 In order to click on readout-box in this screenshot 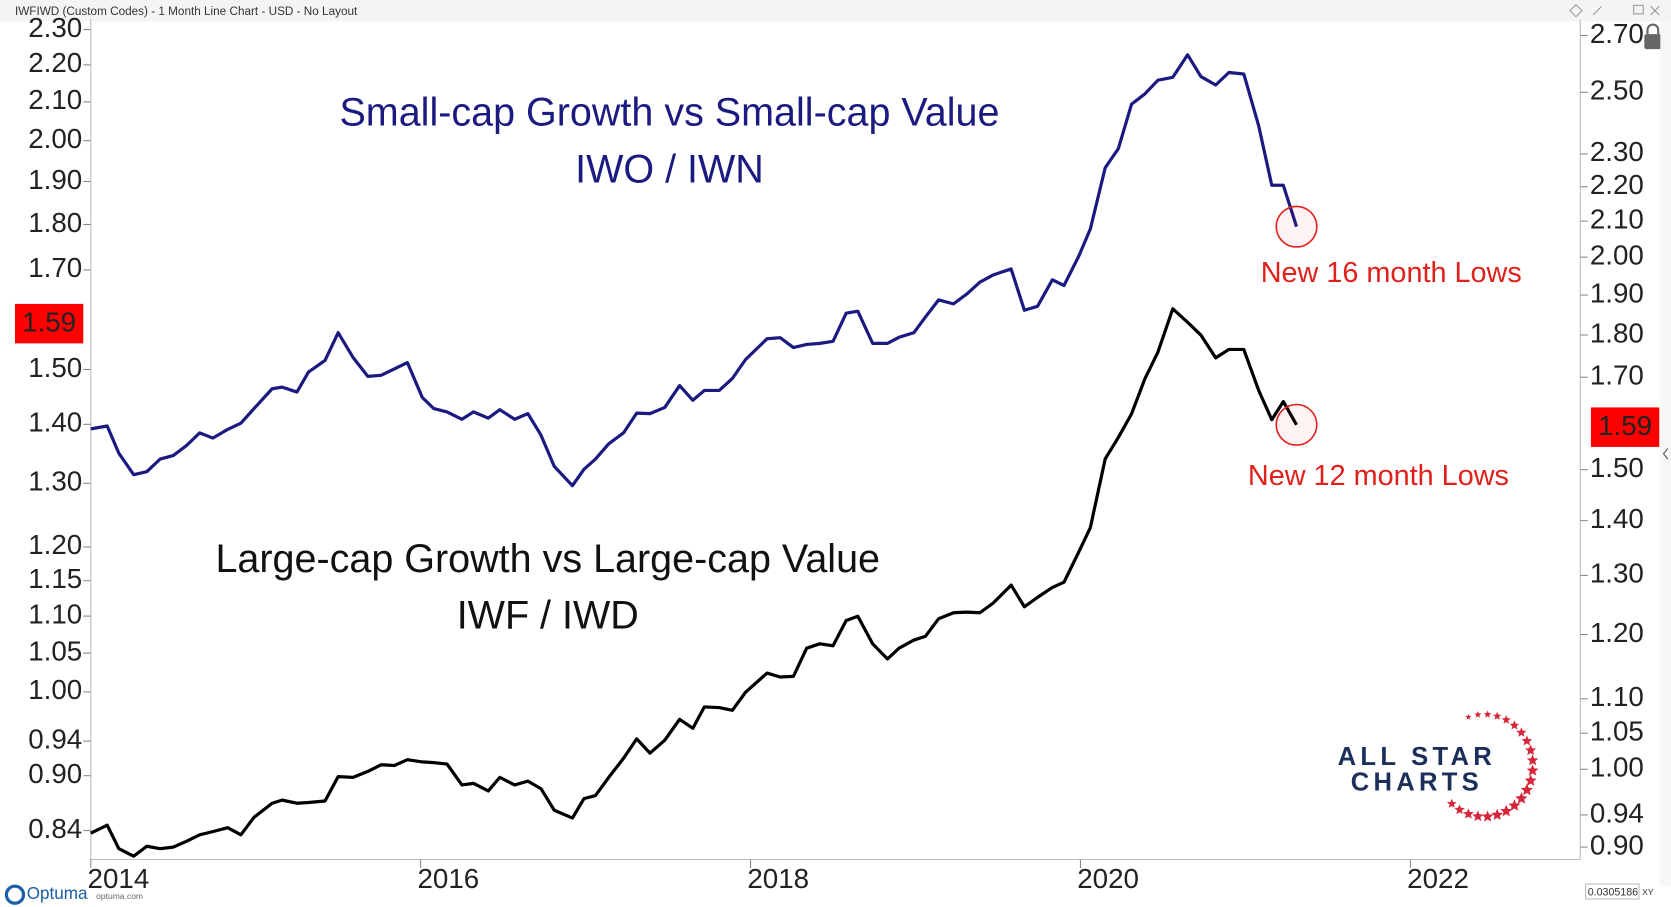, I will do `click(1612, 891)`.